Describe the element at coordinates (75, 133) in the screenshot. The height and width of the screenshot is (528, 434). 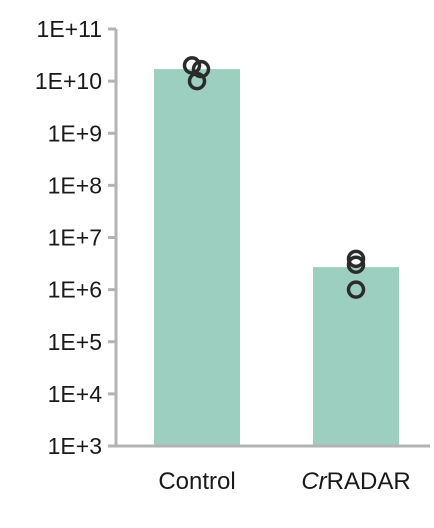
I see `y-tick-label: 1E+9` at that location.